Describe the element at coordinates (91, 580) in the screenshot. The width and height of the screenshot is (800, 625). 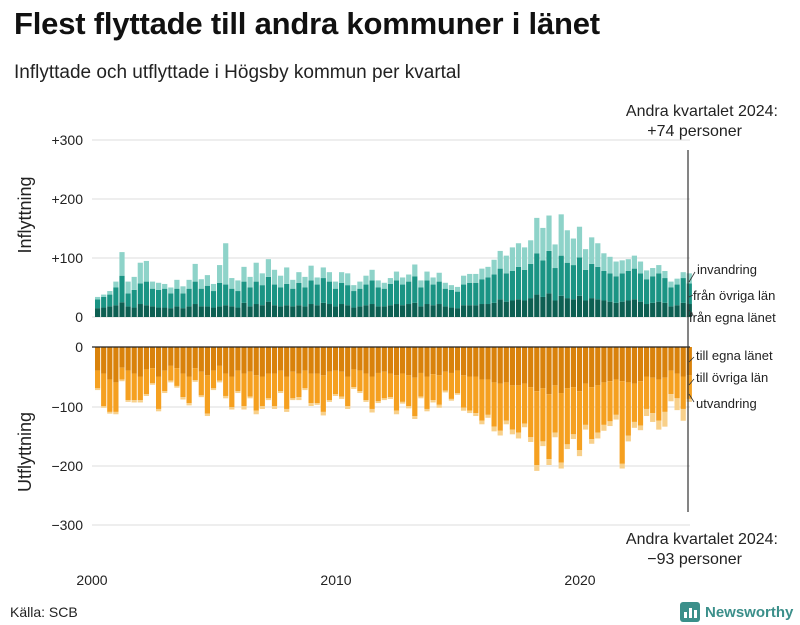
I see `xtick-2000: 2000` at that location.